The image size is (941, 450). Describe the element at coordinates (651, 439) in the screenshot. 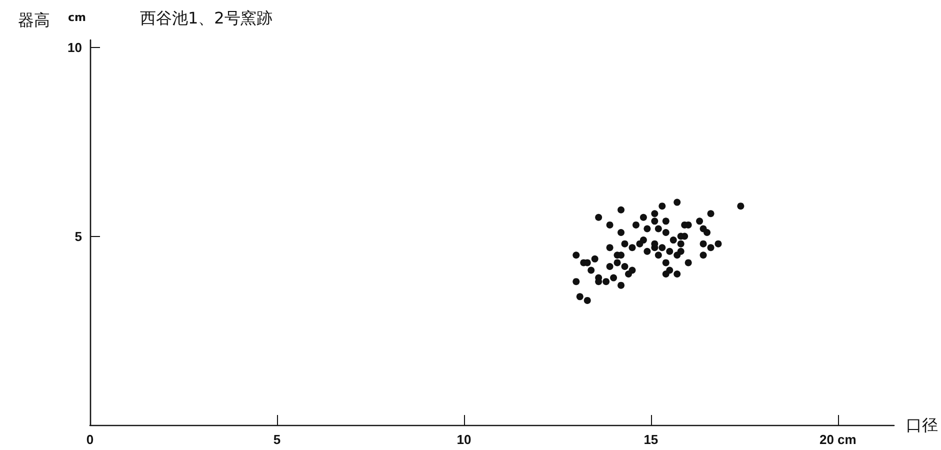

I see `x-tick-label: 15` at that location.